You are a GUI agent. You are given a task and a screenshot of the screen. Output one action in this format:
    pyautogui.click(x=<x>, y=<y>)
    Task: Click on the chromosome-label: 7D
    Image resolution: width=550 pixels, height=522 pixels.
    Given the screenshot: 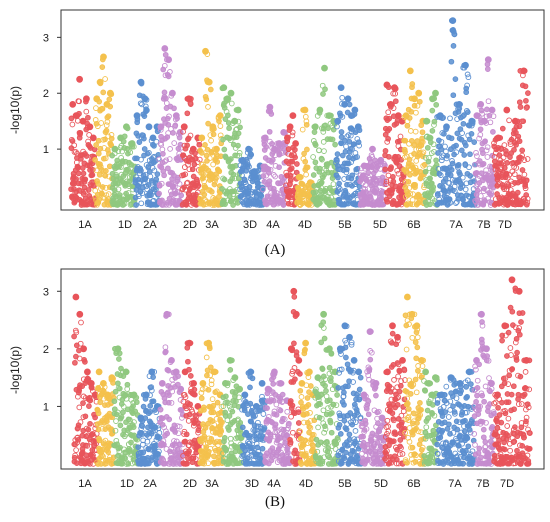 What is the action you would take?
    pyautogui.click(x=507, y=484)
    